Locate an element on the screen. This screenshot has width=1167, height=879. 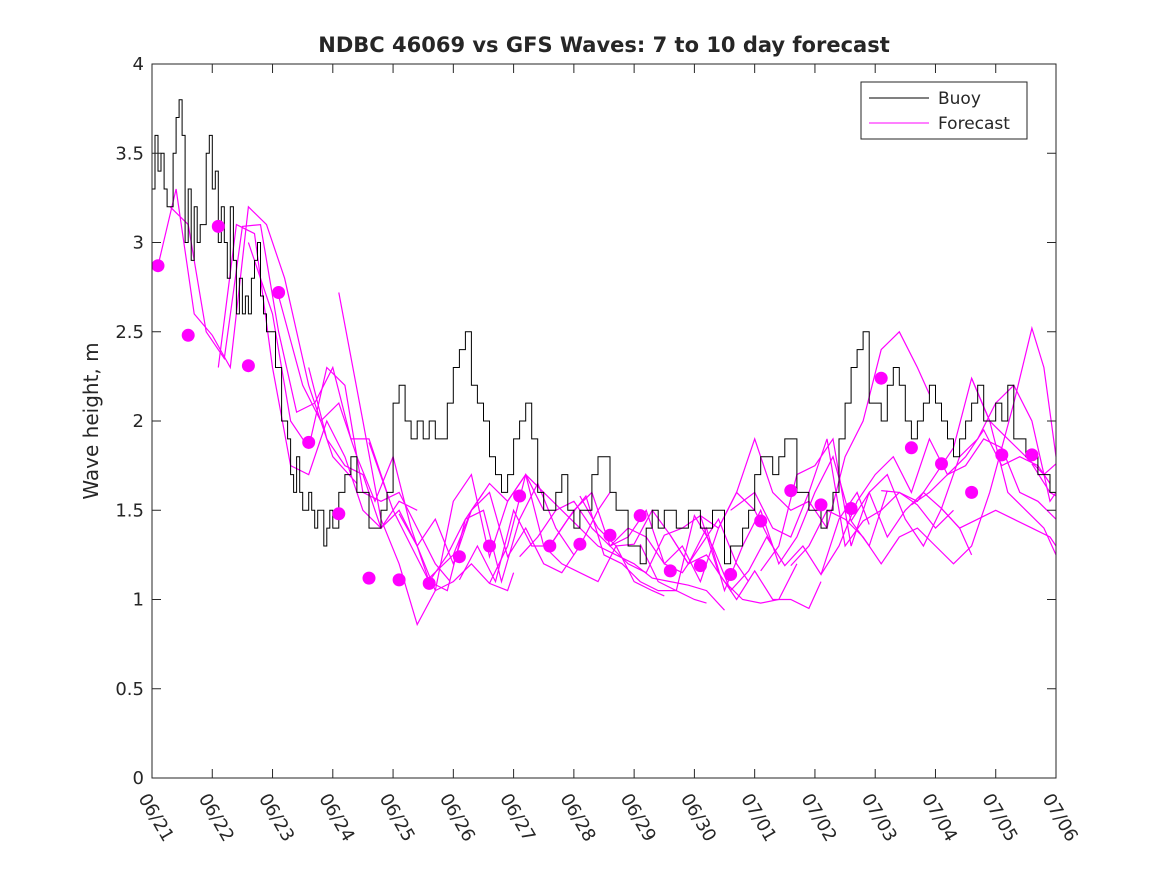
x-tick-label-6: 06/27 is located at coordinates (517, 817).